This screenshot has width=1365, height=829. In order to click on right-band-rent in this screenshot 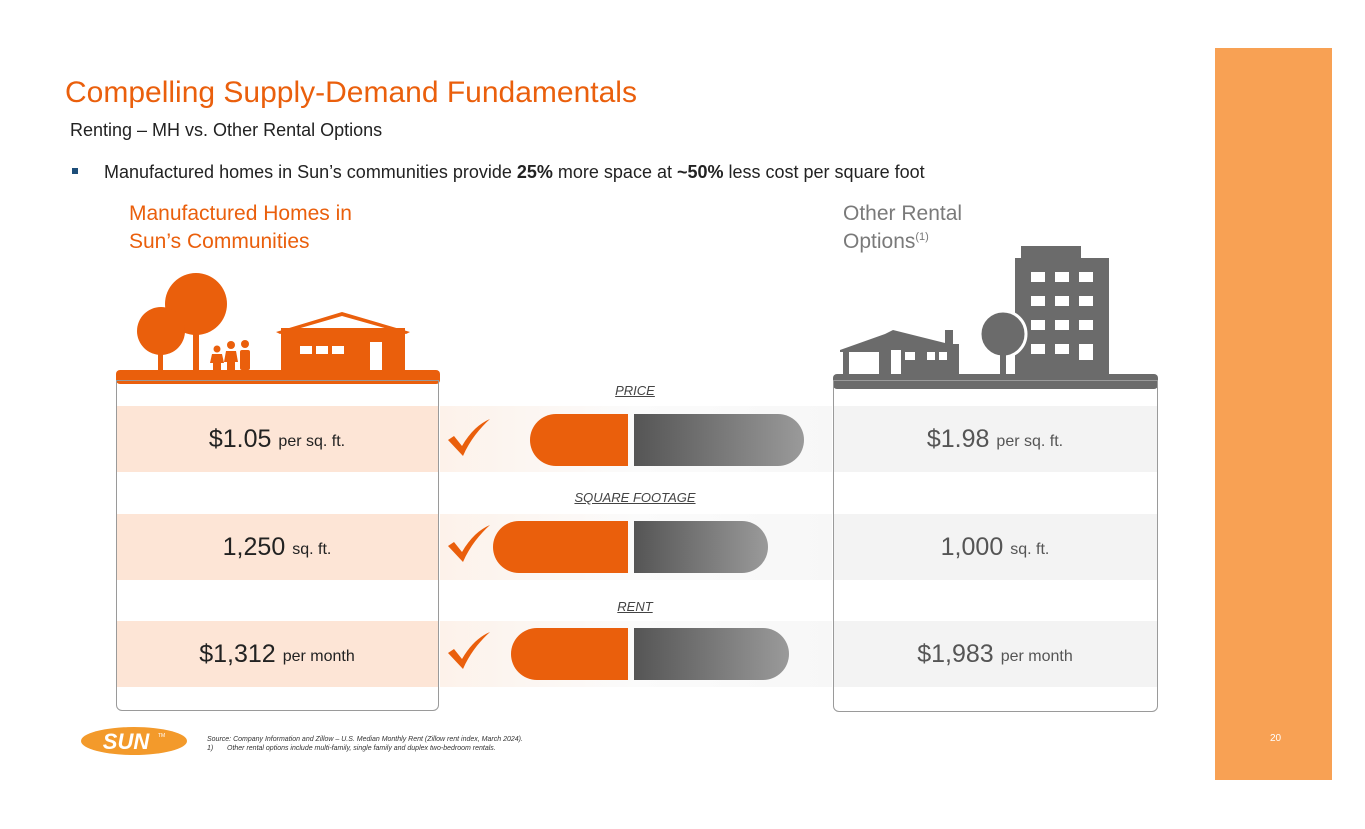, I will do `click(995, 654)`.